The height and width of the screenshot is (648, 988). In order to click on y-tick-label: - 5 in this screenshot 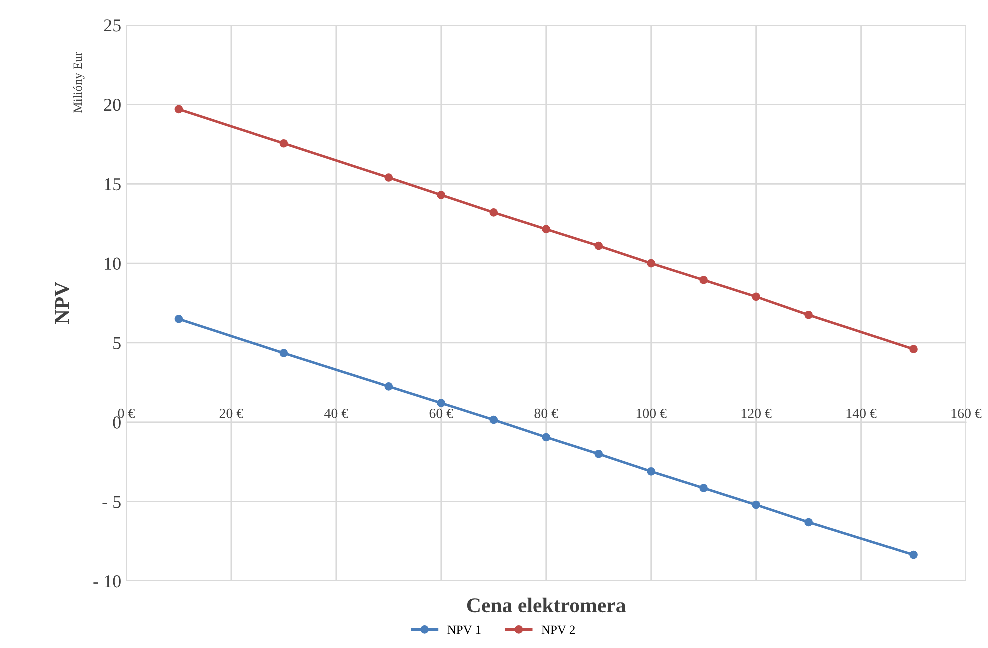, I will do `click(111, 502)`.